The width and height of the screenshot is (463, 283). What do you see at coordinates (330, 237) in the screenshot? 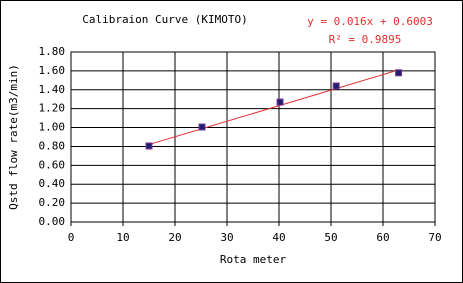
I see `x-tick-label: 50` at bounding box center [330, 237].